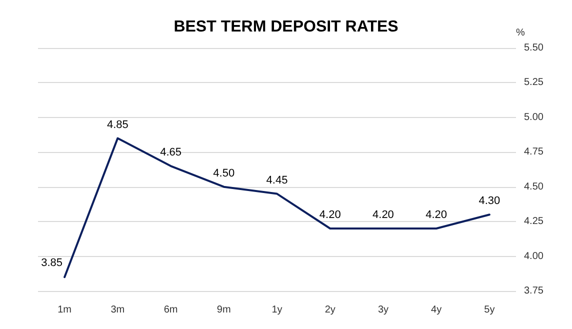 This screenshot has height=329, width=572. I want to click on data-label: 4.45, so click(277, 180).